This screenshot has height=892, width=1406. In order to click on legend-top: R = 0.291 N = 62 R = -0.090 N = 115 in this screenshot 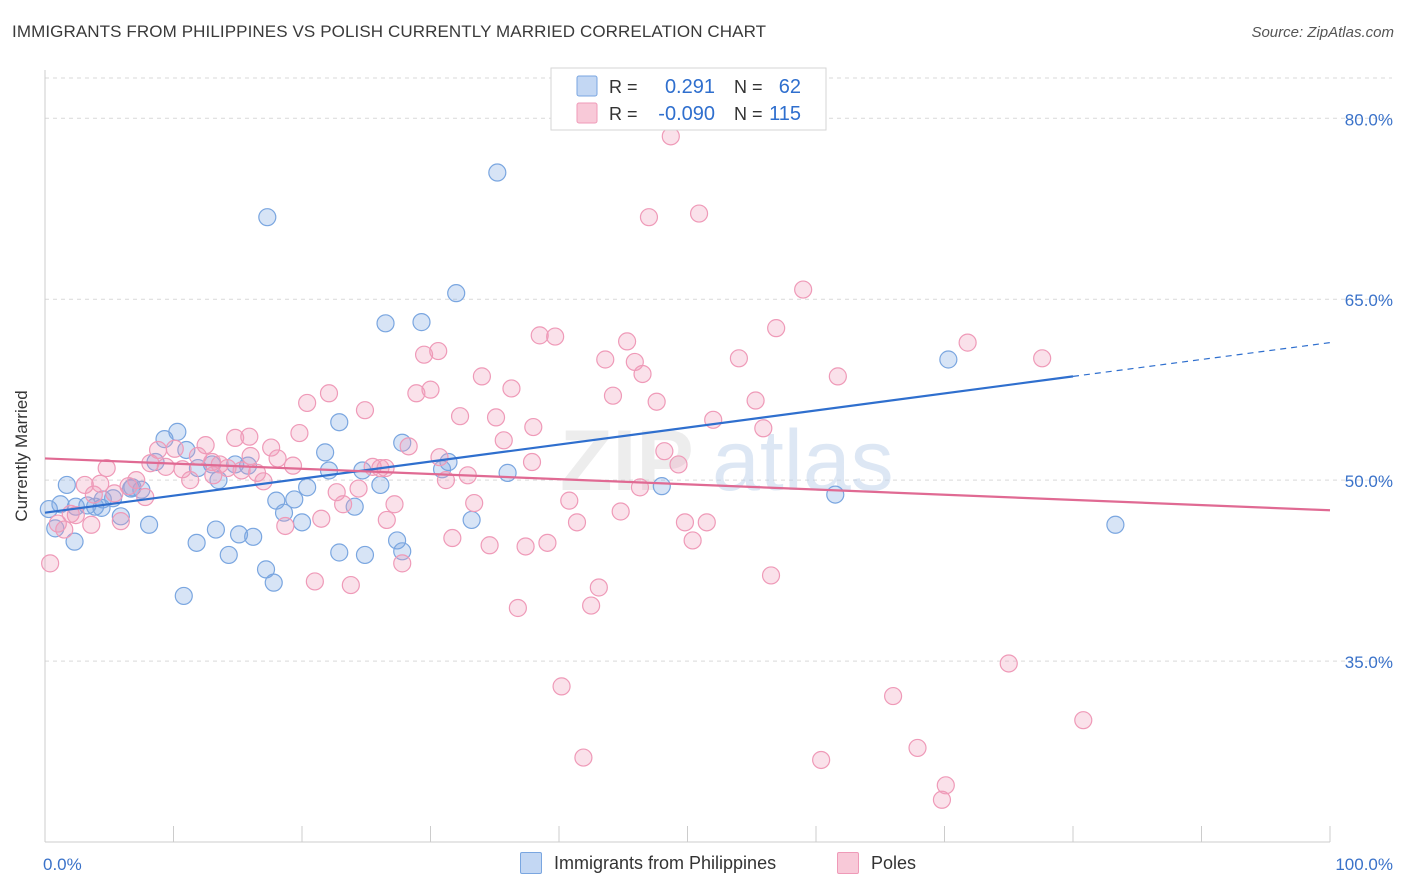, I will do `click(688, 99)`.